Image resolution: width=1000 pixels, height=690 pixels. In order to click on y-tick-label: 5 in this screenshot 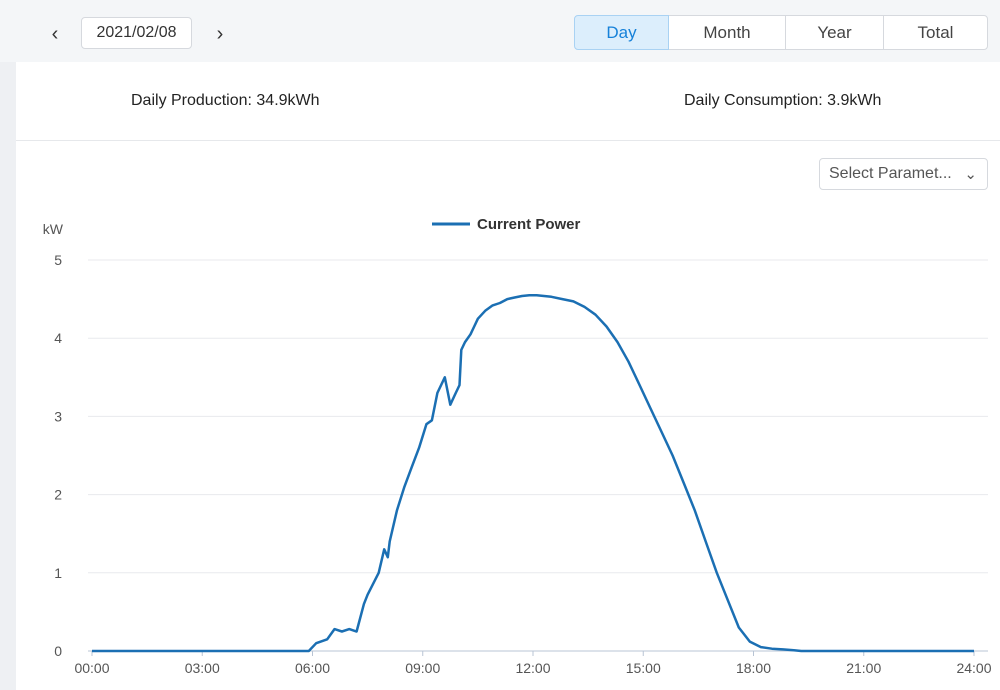, I will do `click(58, 260)`.